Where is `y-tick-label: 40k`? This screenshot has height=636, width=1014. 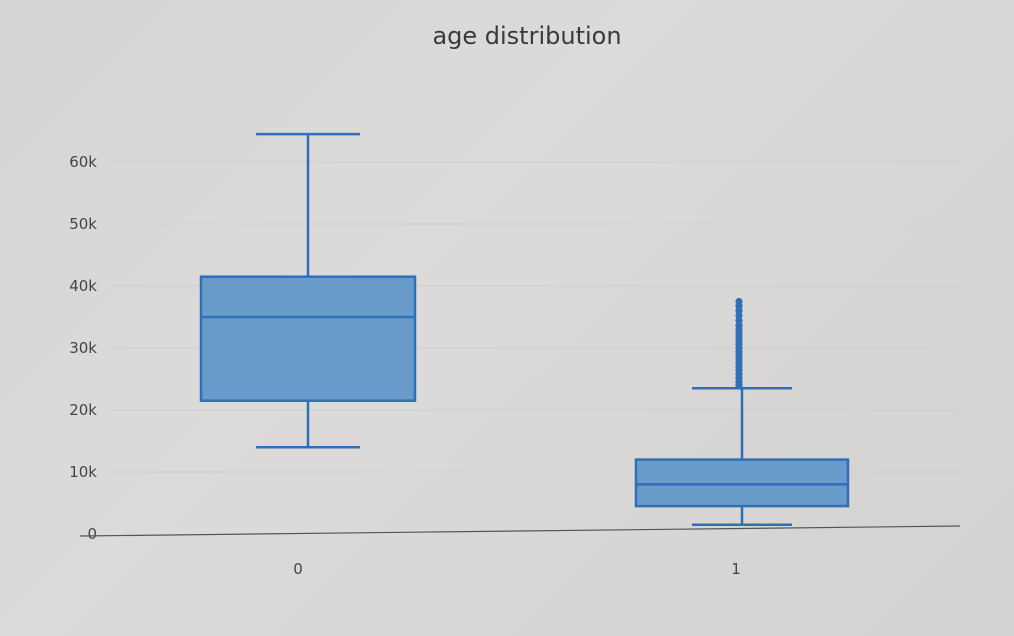 y-tick-label: 40k is located at coordinates (83, 286).